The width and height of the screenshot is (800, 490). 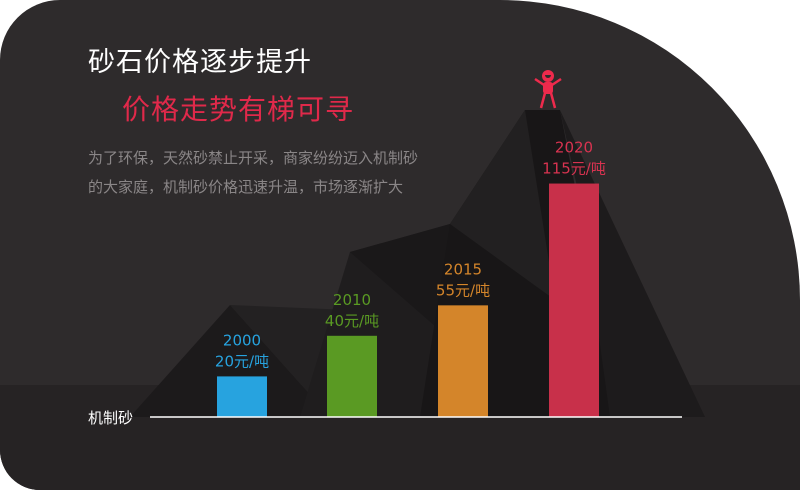 I want to click on category-label-2000: 2000, so click(x=242, y=340).